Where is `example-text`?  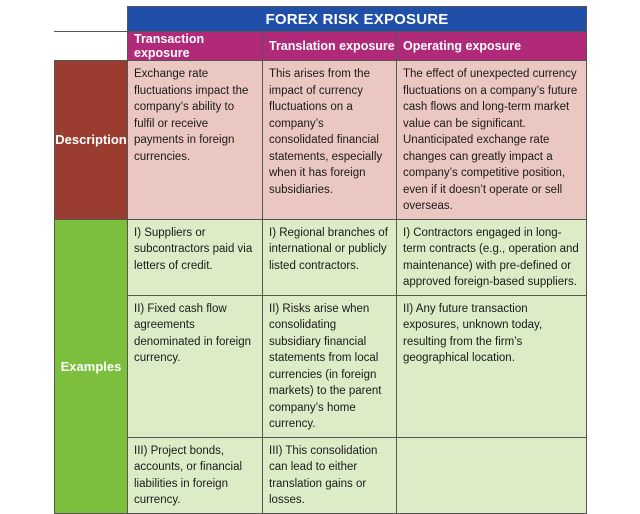
example-text is located at coordinates (491, 442).